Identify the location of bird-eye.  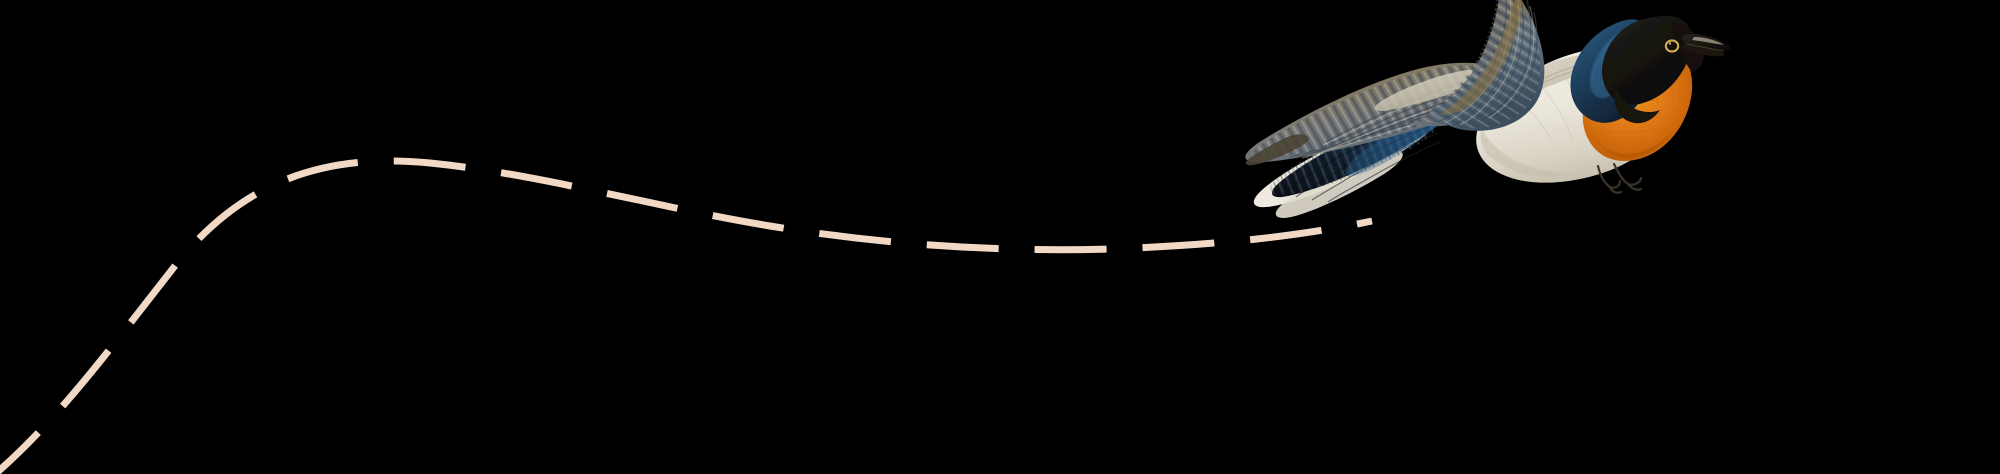
(1672, 46).